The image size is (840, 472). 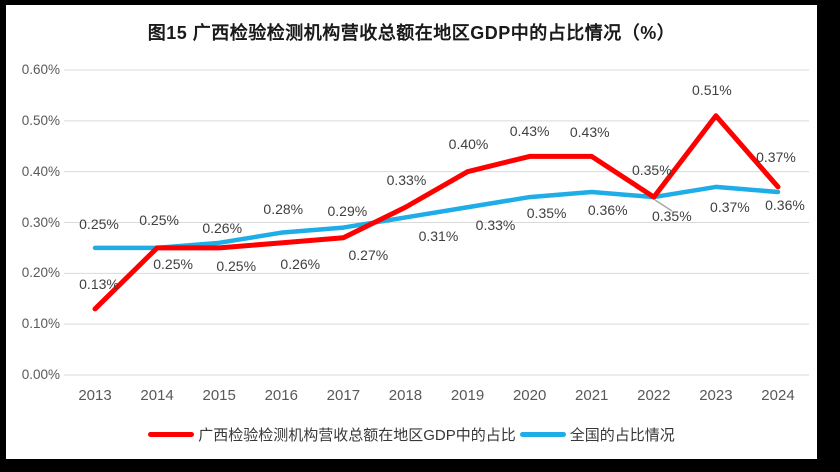 What do you see at coordinates (343, 395) in the screenshot?
I see `x-axis-tick-label: 2017` at bounding box center [343, 395].